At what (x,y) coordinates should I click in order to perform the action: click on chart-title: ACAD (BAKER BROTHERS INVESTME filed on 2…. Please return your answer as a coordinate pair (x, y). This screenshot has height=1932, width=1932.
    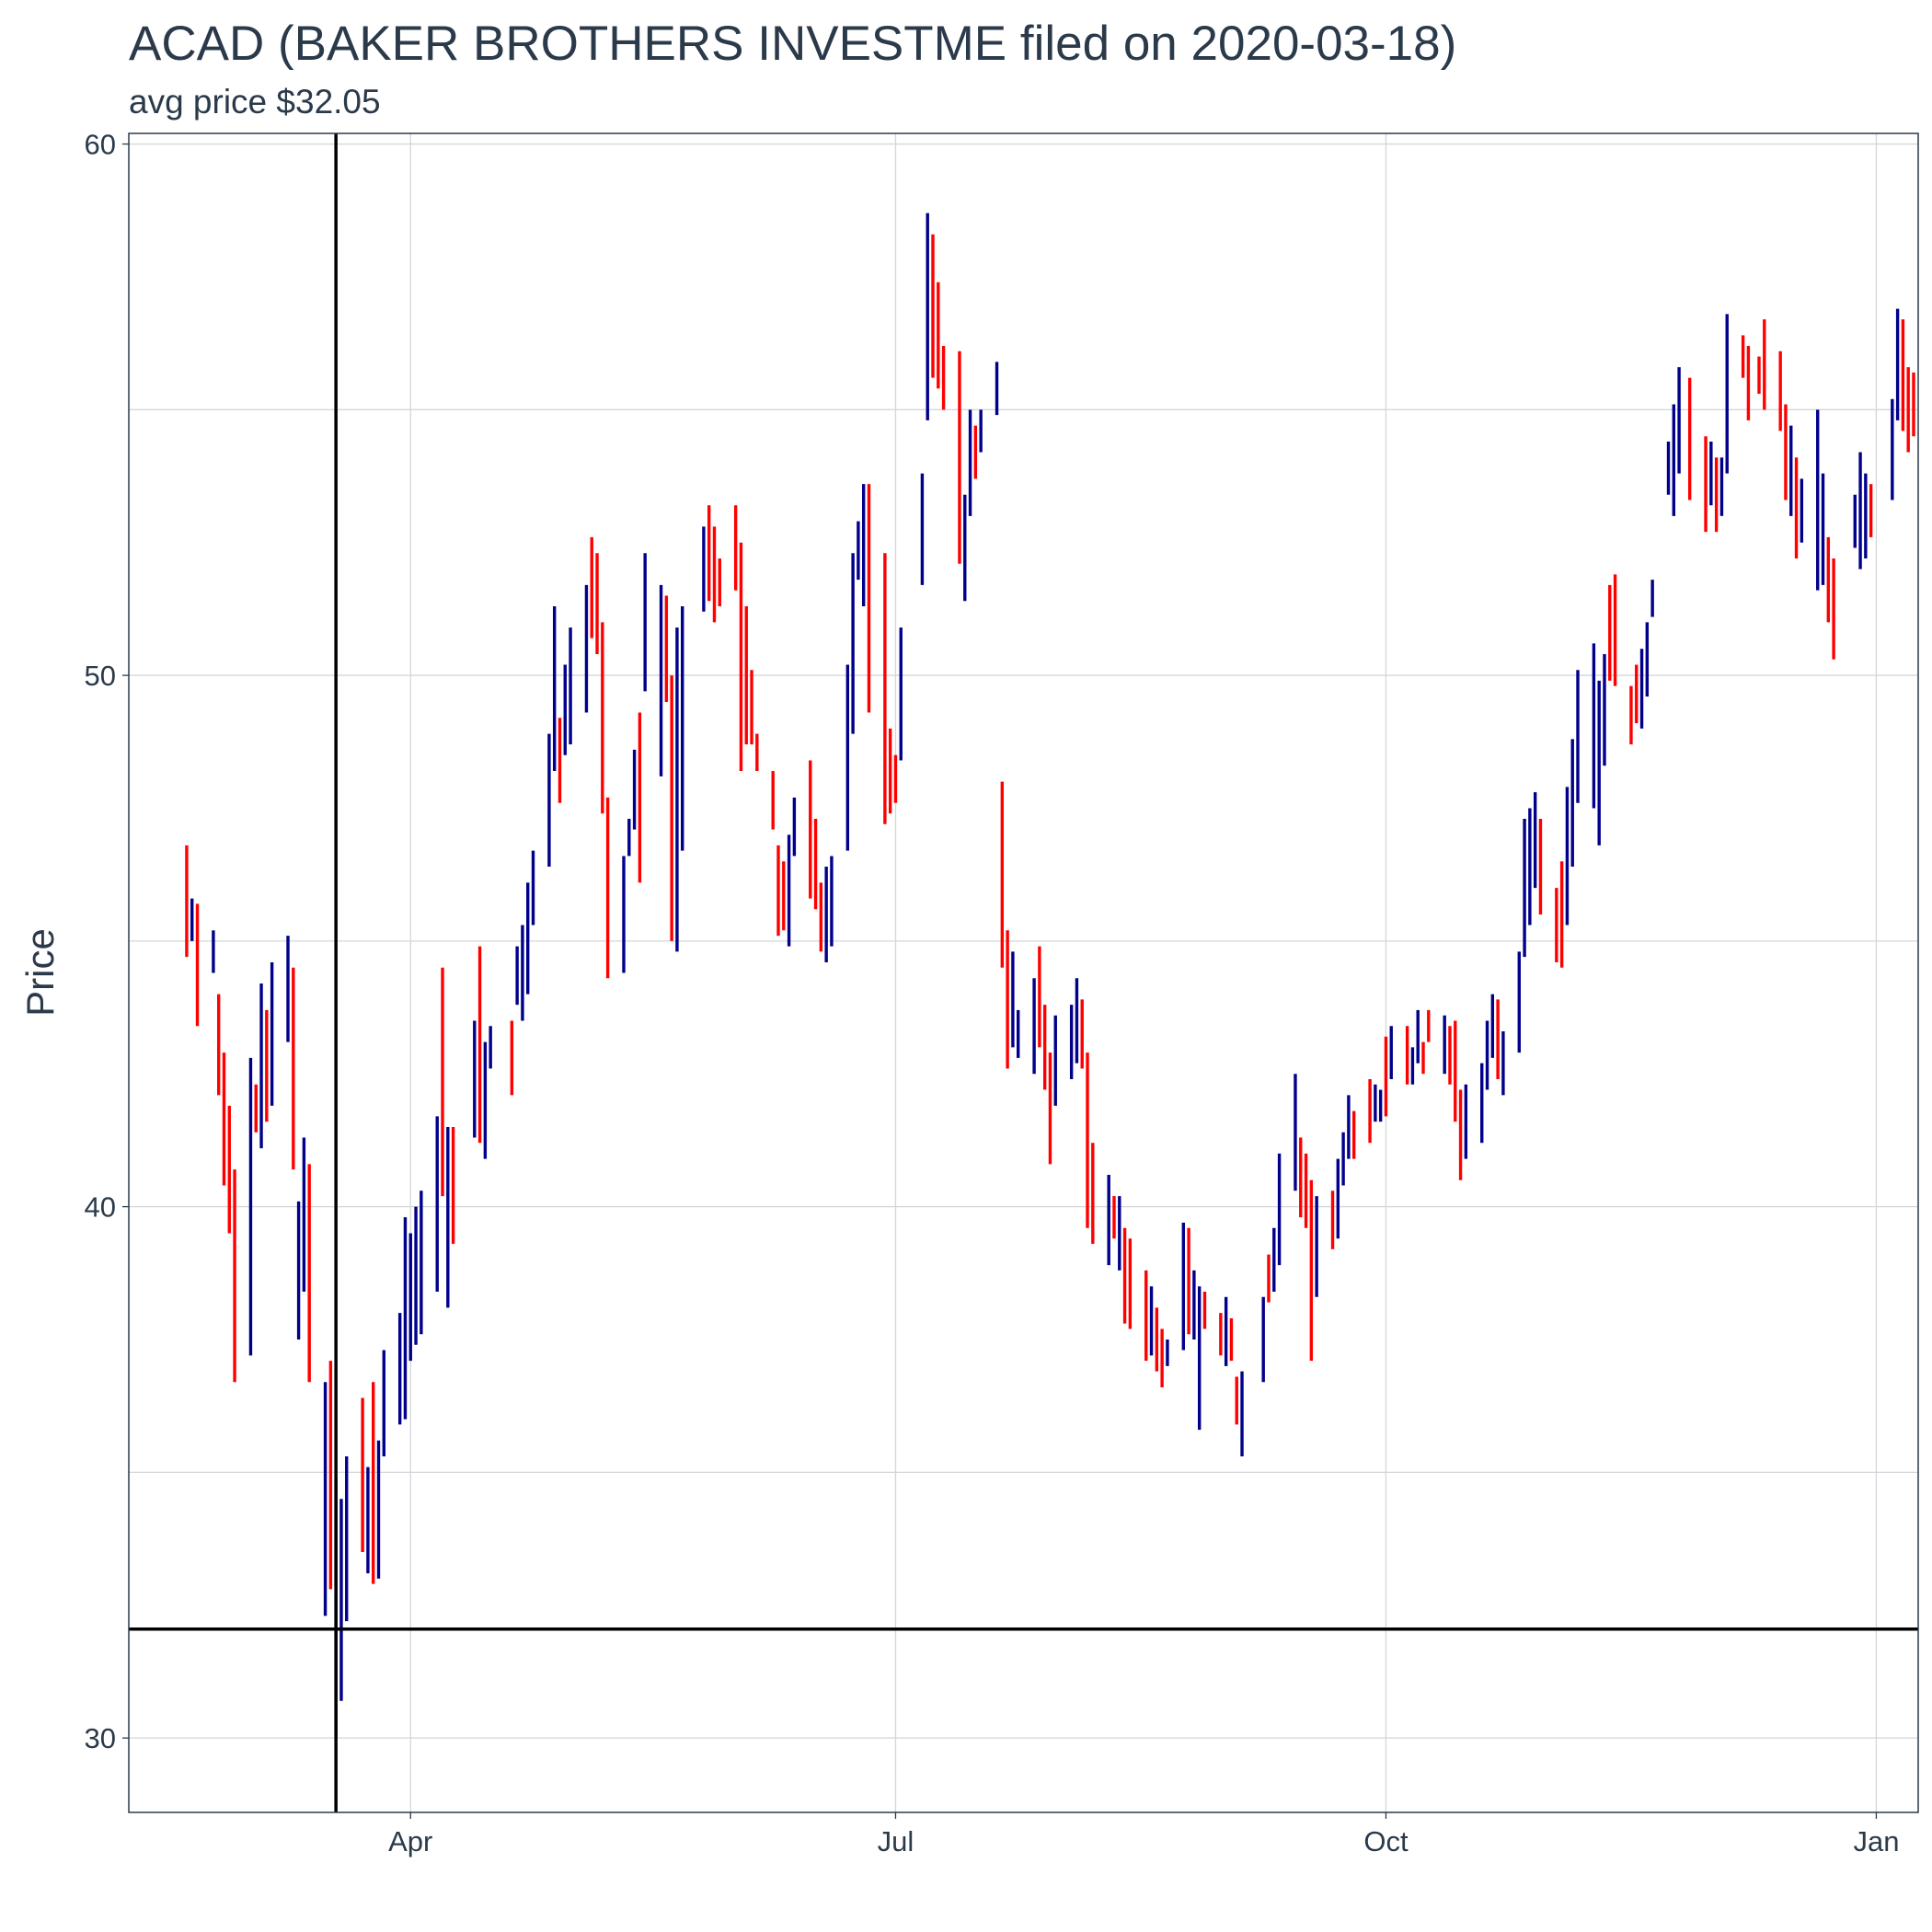
    Looking at the image, I should click on (793, 44).